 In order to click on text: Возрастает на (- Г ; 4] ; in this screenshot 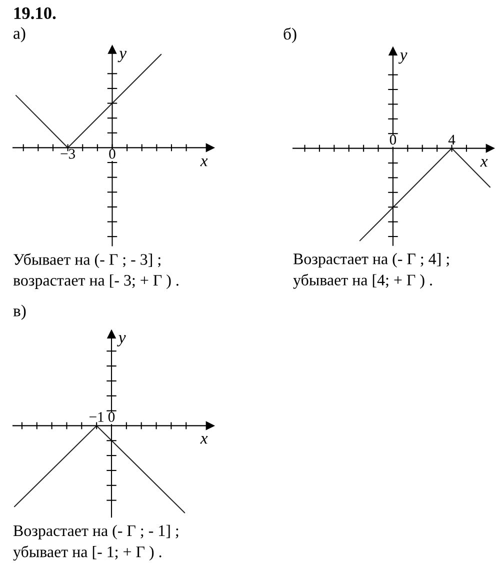, I will do `click(371, 260)`.